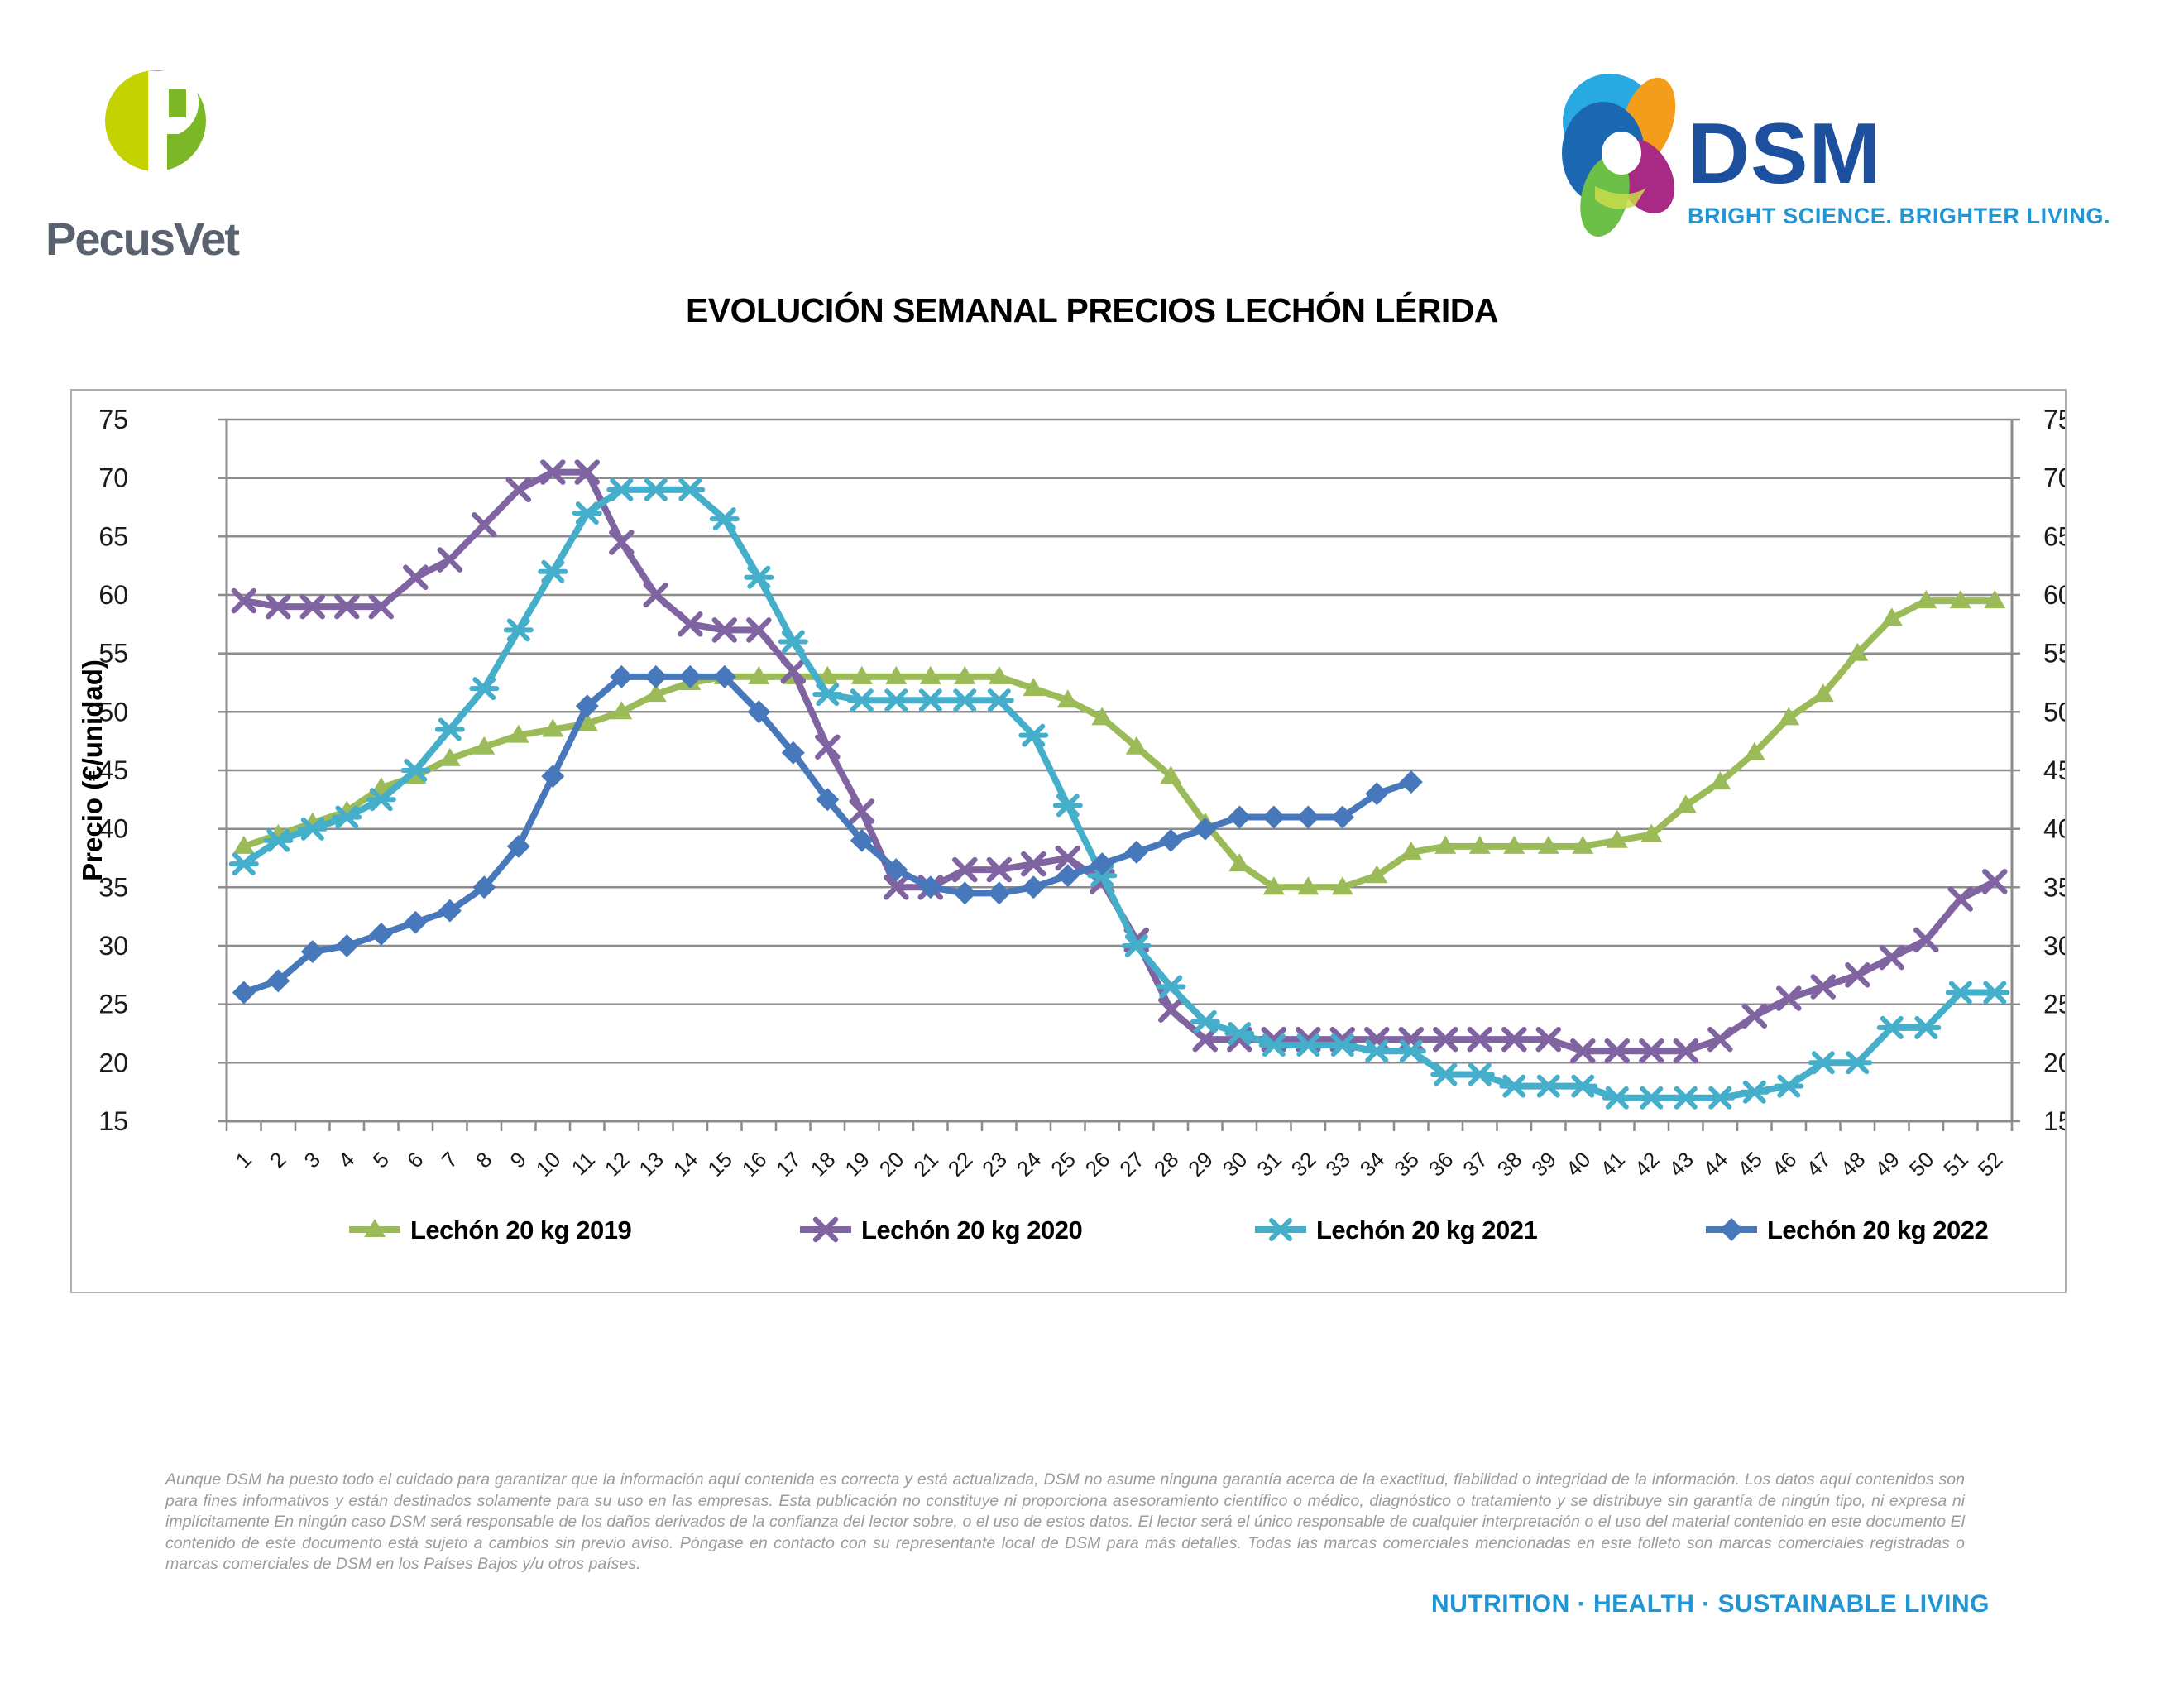 The height and width of the screenshot is (1688, 2184). Describe the element at coordinates (1710, 1604) in the screenshot. I see `footer-tagline: NUTRITION · HEALTH · SUSTAINABLE LIVING` at that location.